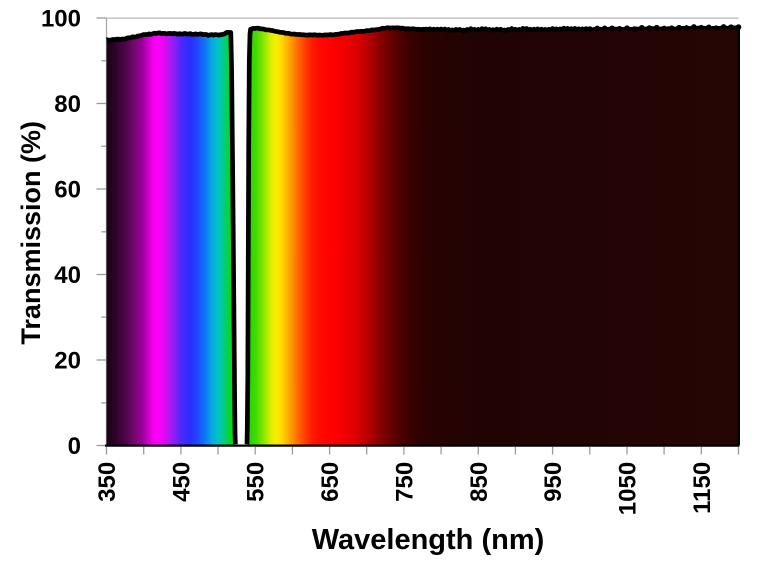 This screenshot has width=773, height=566. What do you see at coordinates (107, 482) in the screenshot?
I see `svg-text: 350` at bounding box center [107, 482].